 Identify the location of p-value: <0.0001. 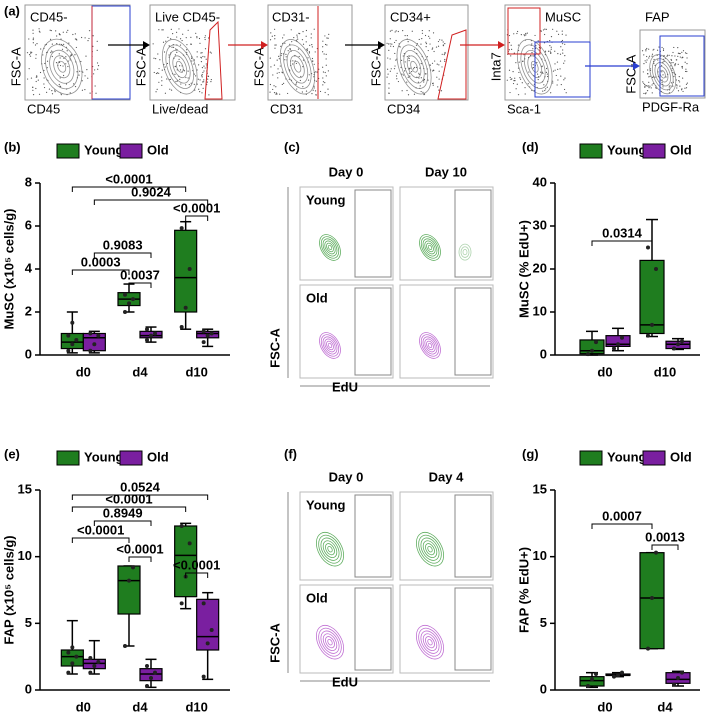
(100, 529).